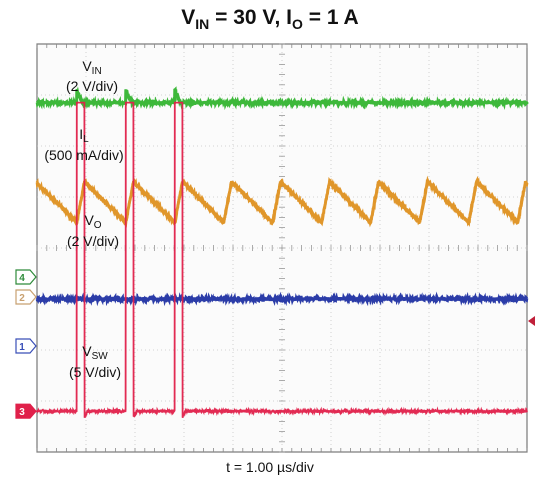 Image resolution: width=540 pixels, height=485 pixels. I want to click on trace-il, so click(282, 201).